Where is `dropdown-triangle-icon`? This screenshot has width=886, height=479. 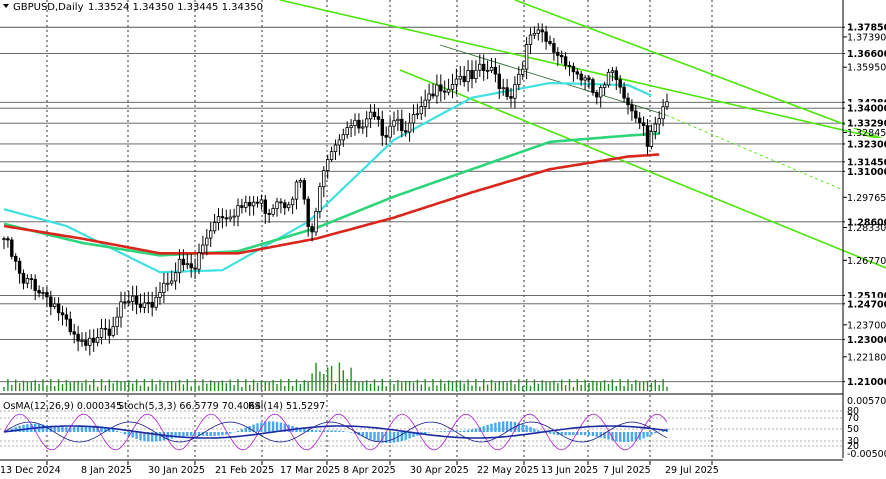
dropdown-triangle-icon is located at coordinates (6, 6).